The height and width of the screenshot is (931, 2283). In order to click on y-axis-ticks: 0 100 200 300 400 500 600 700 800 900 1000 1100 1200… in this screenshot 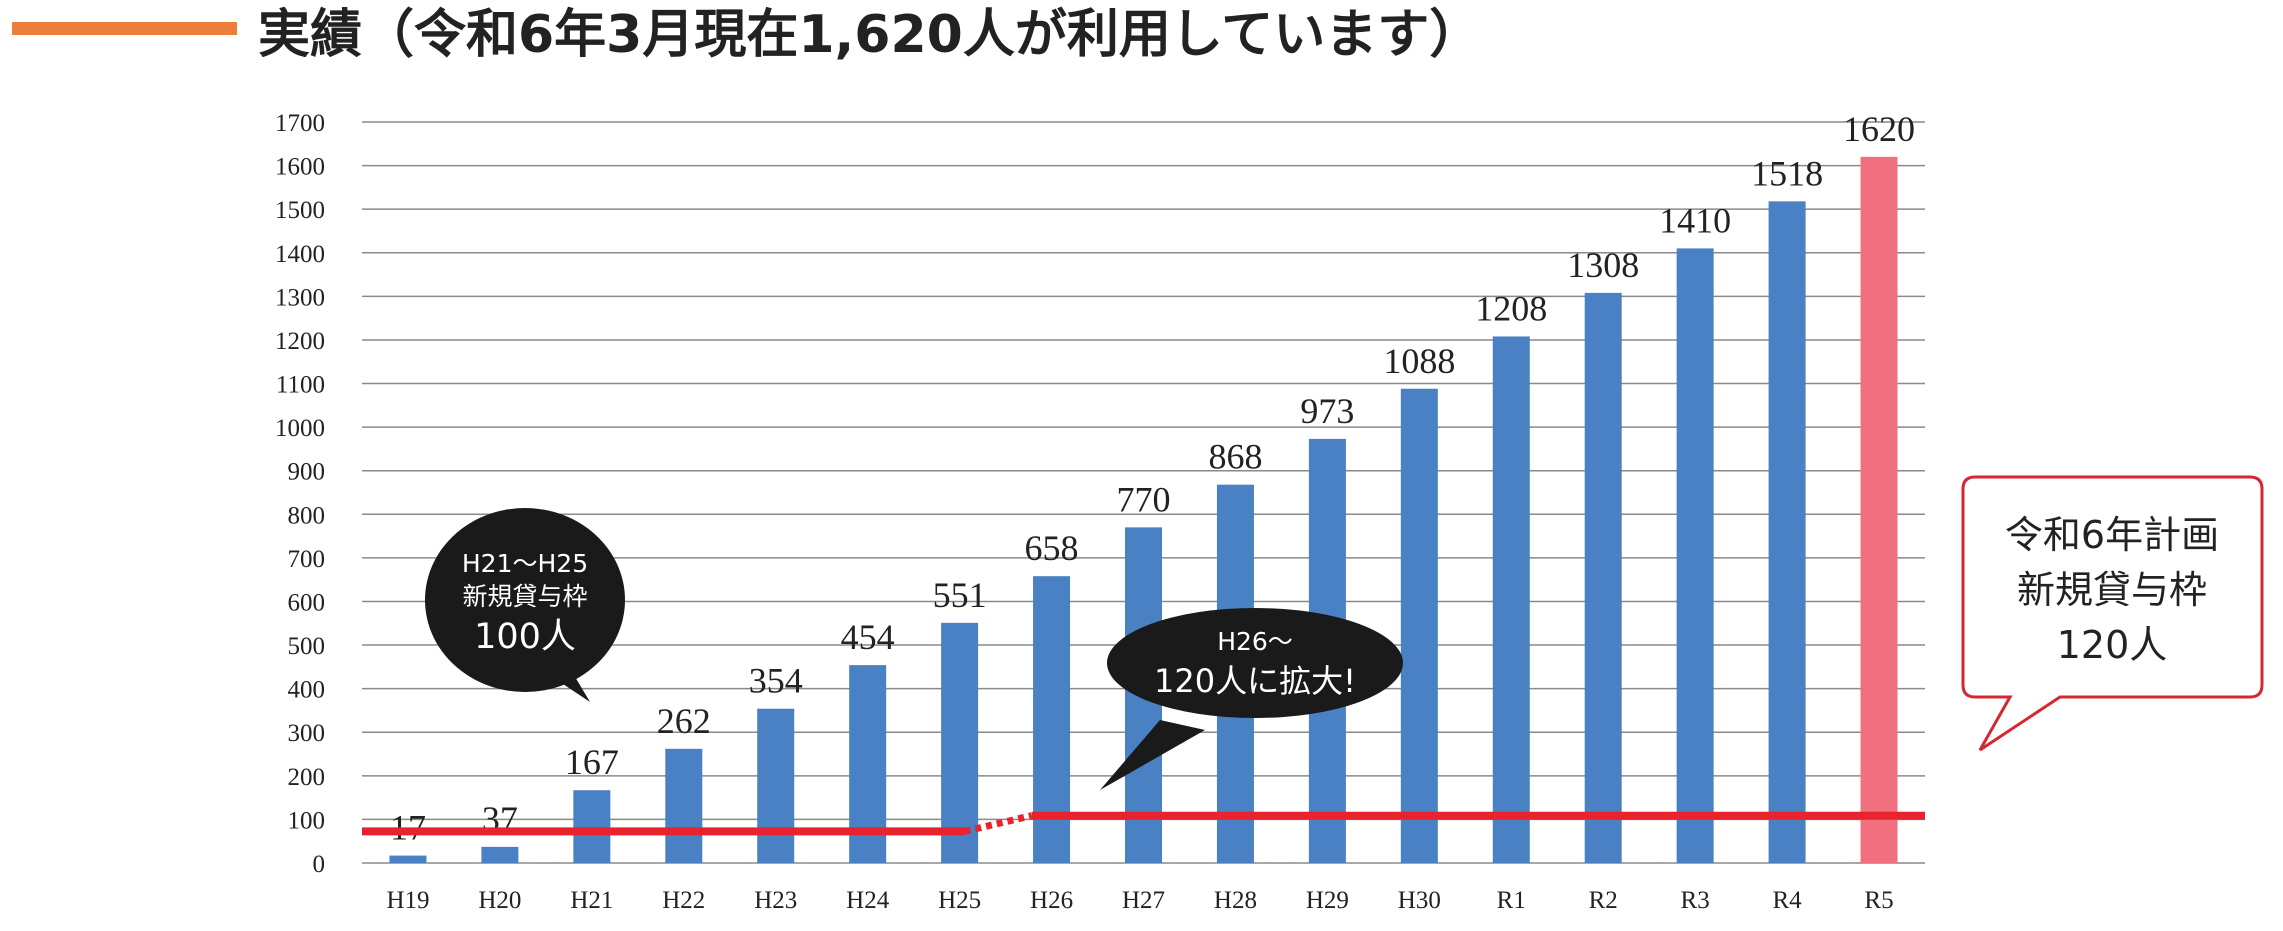, I will do `click(300, 494)`.